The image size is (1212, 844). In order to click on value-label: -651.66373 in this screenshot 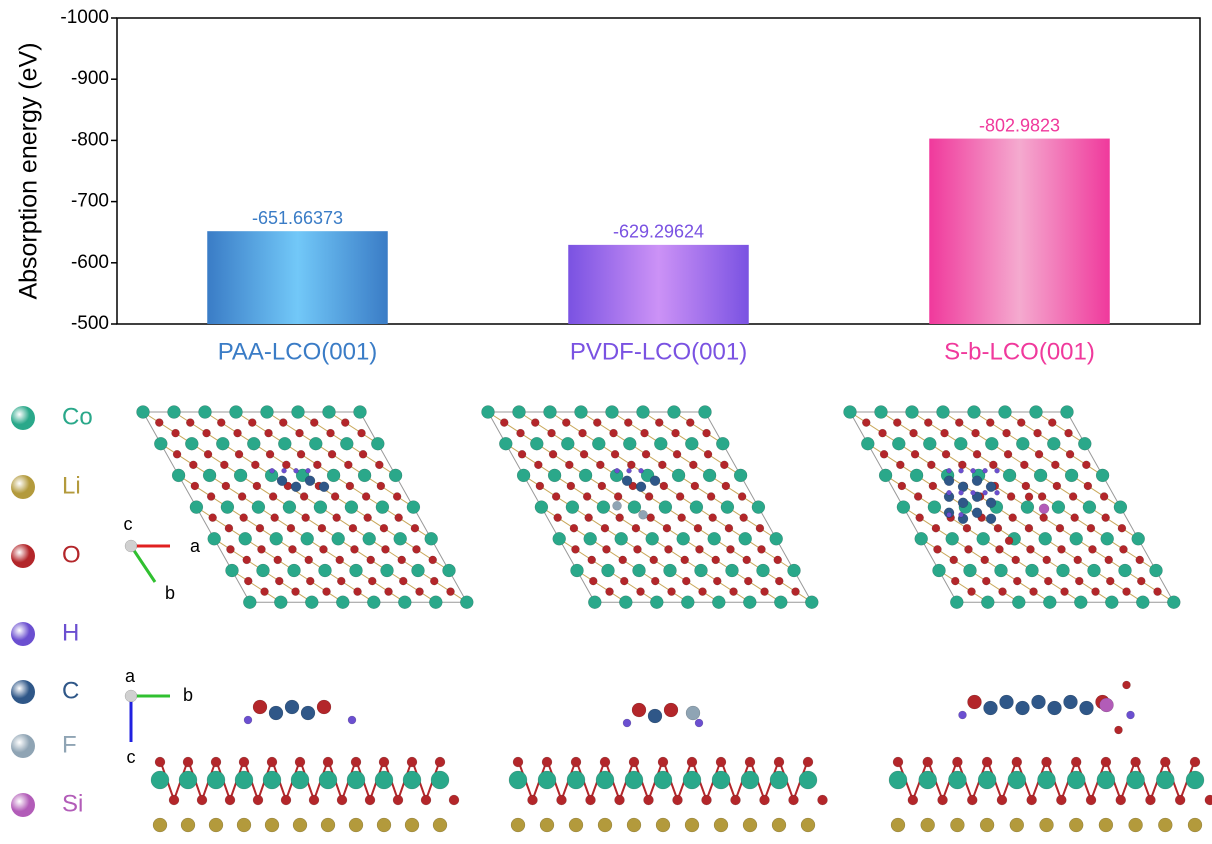, I will do `click(297, 218)`.